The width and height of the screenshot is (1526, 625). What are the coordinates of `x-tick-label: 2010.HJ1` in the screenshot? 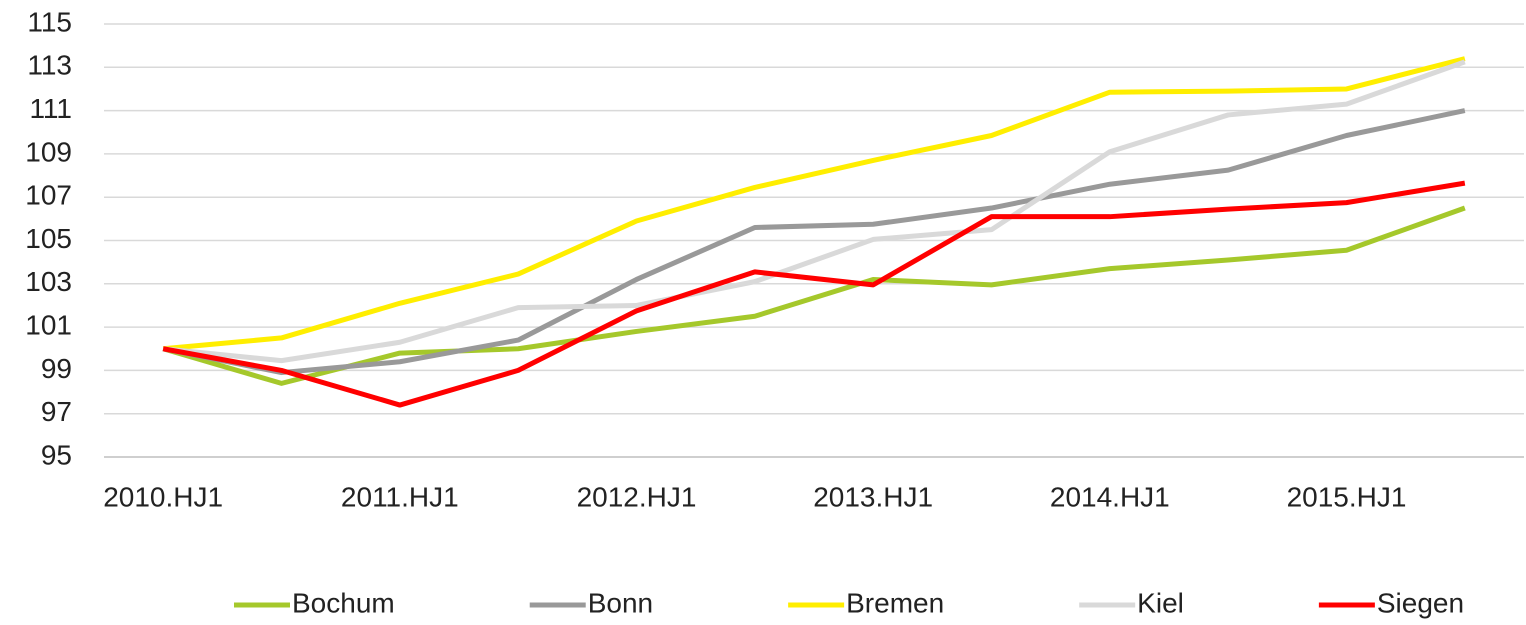 It's located at (163, 496).